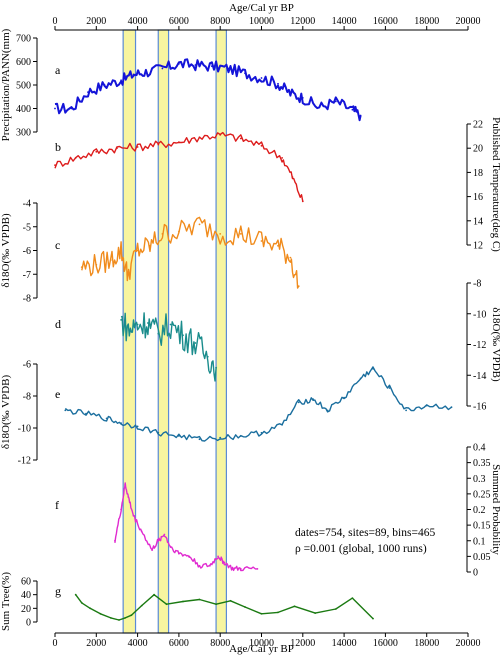 The width and height of the screenshot is (500, 657). I want to click on tick-label-f-8: 0.4, so click(479, 448).